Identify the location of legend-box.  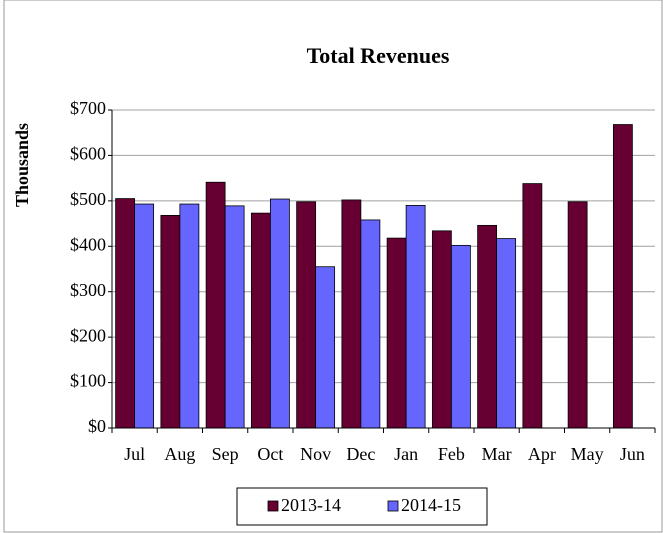
(362, 506).